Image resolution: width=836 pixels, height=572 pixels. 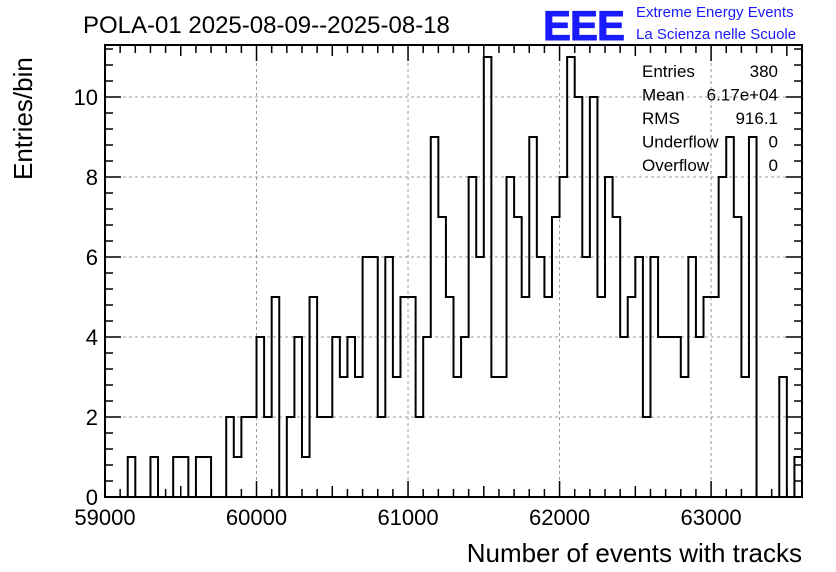 What do you see at coordinates (92, 257) in the screenshot?
I see `y-tick-label: 6` at bounding box center [92, 257].